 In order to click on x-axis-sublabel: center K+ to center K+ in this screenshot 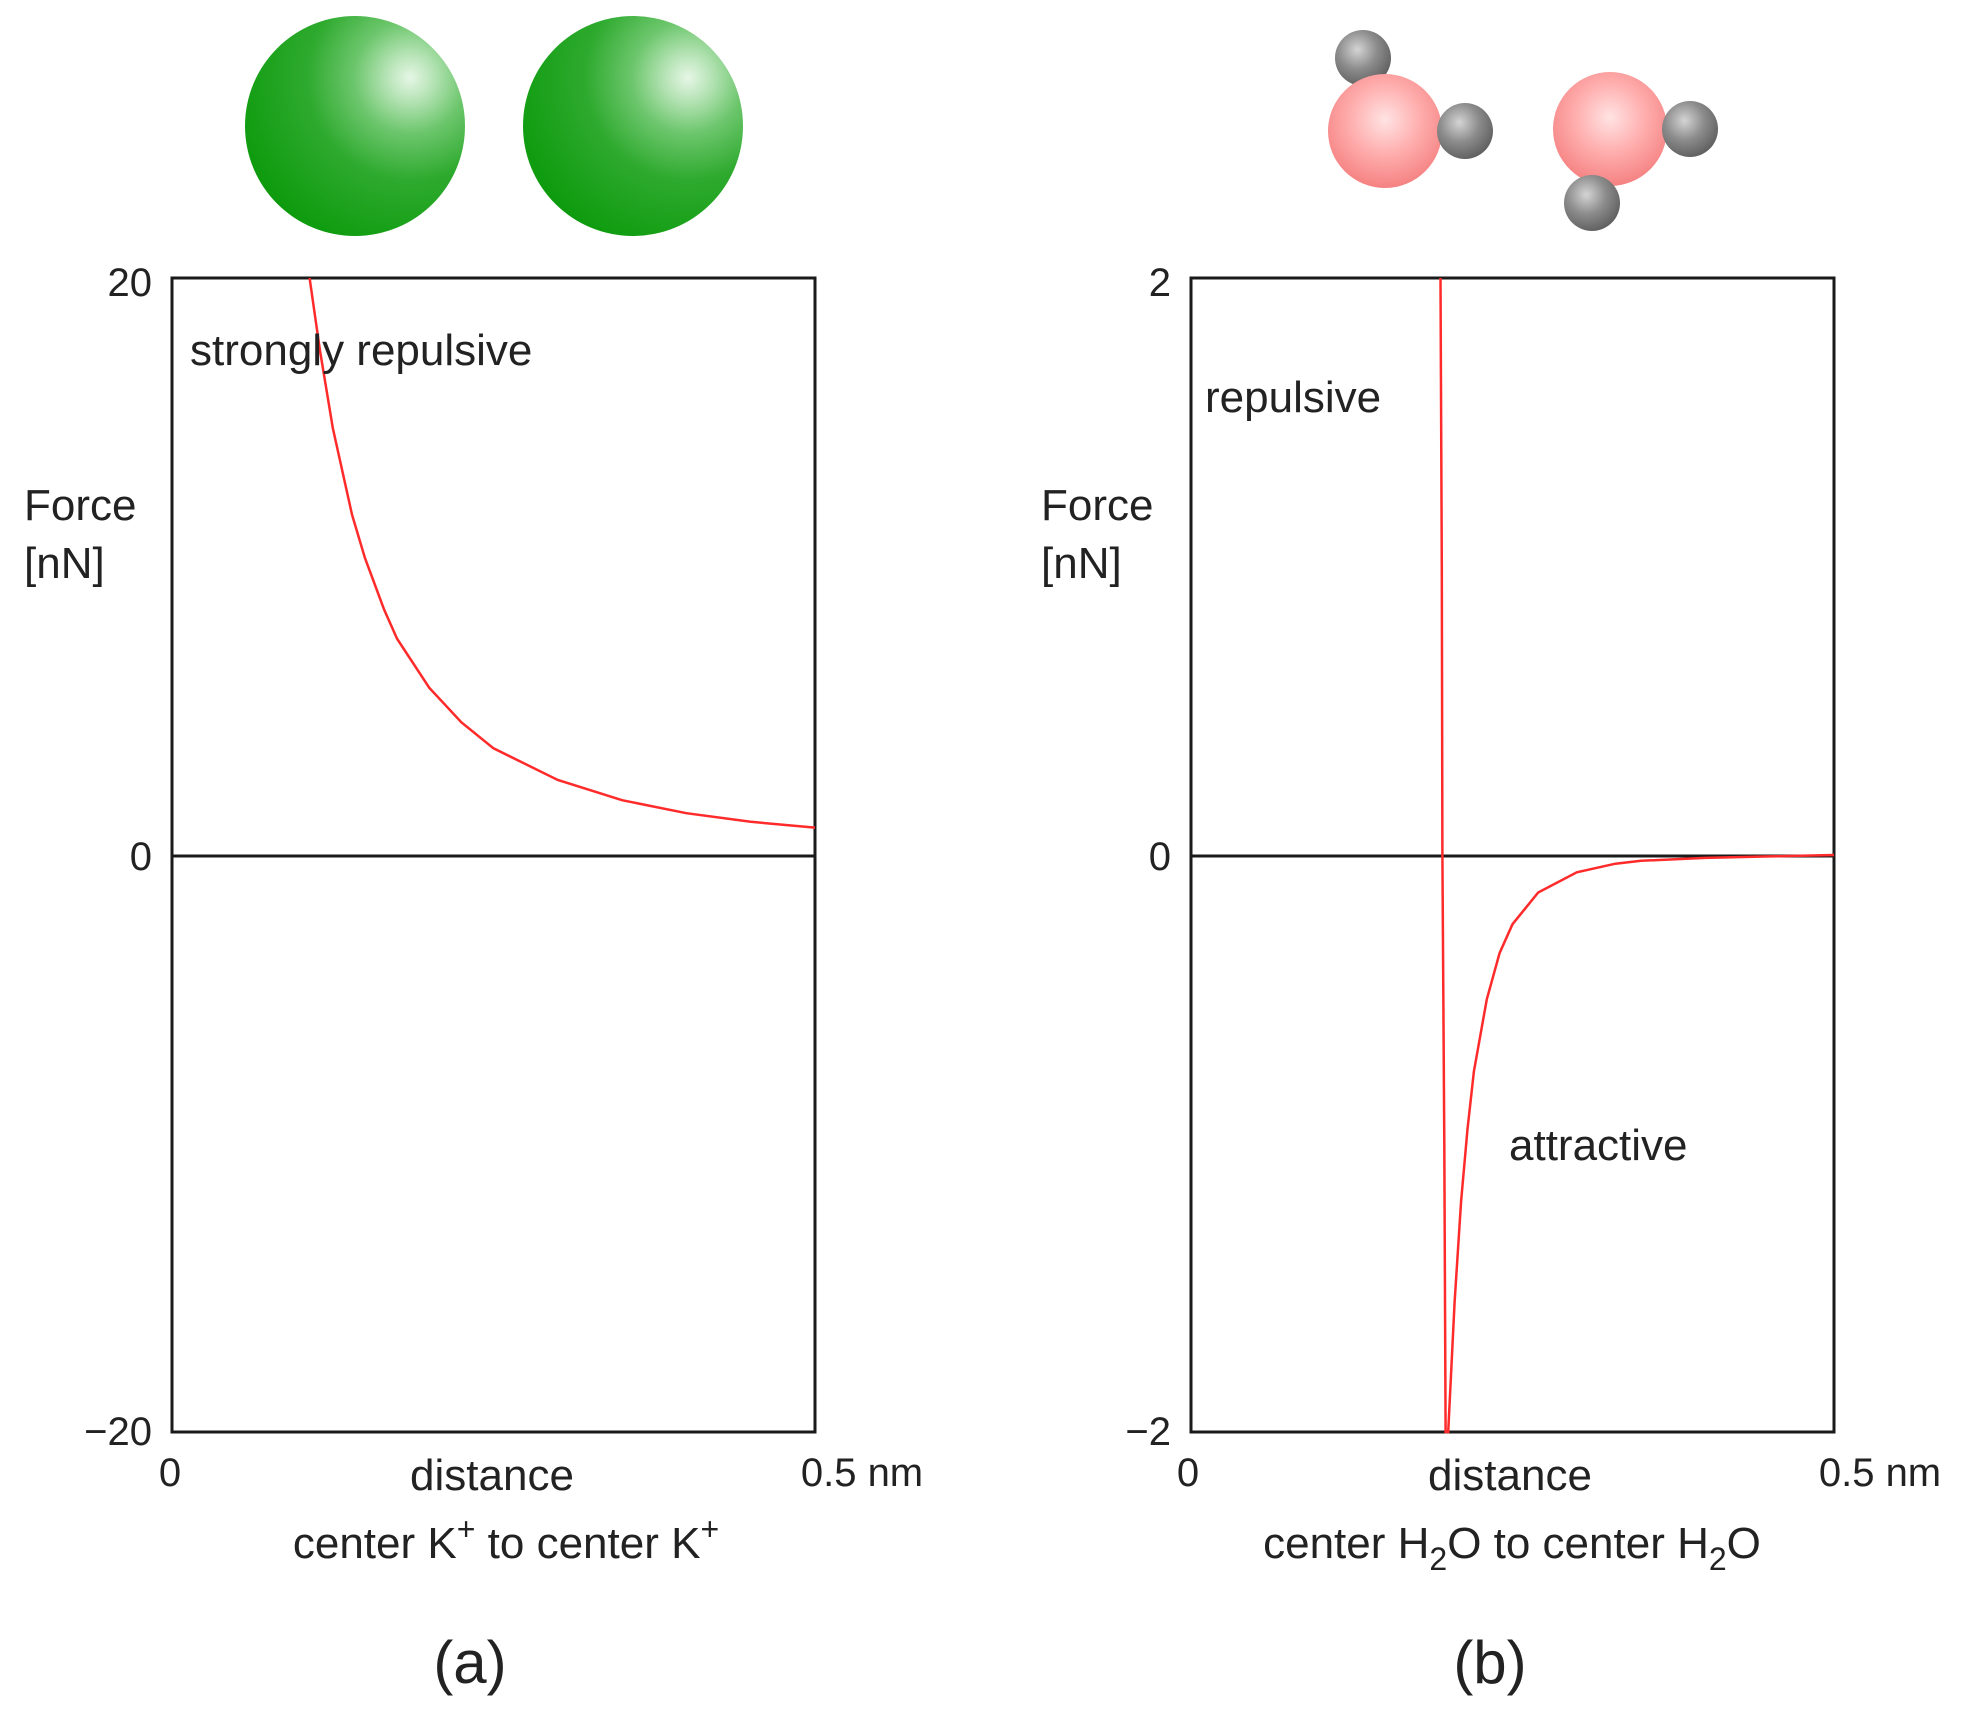, I will do `click(506, 1539)`.